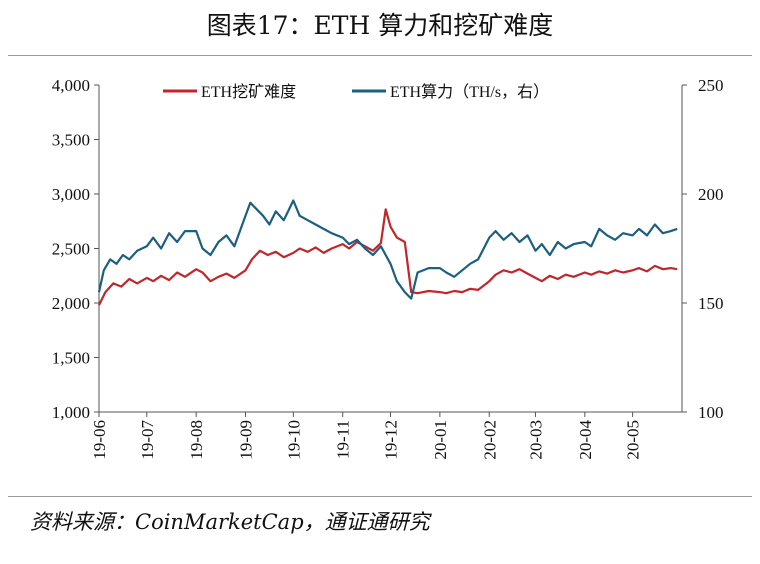  What do you see at coordinates (71, 358) in the screenshot?
I see `left-tick-label: 1,500` at bounding box center [71, 358].